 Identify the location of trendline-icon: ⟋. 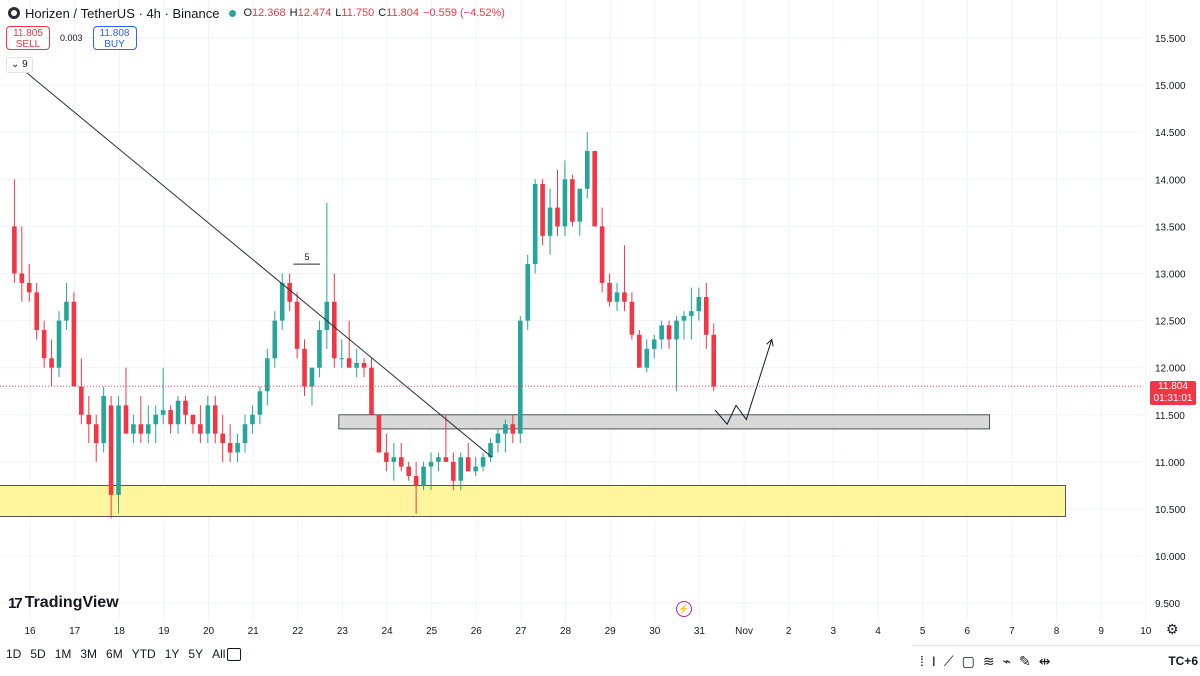
(948, 660).